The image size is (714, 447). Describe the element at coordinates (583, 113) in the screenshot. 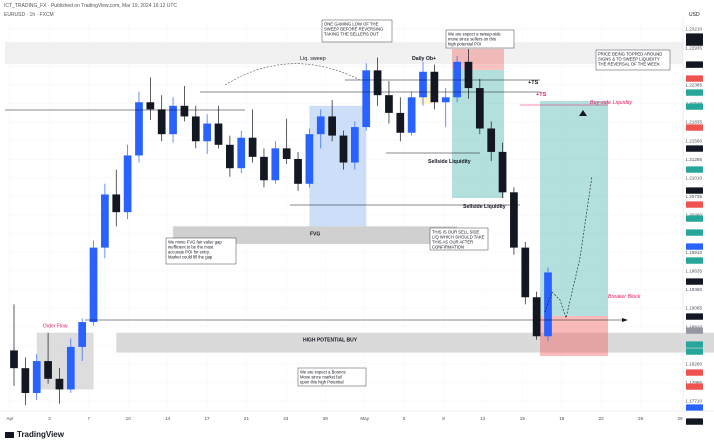

I see `projection-arrow-icon` at that location.